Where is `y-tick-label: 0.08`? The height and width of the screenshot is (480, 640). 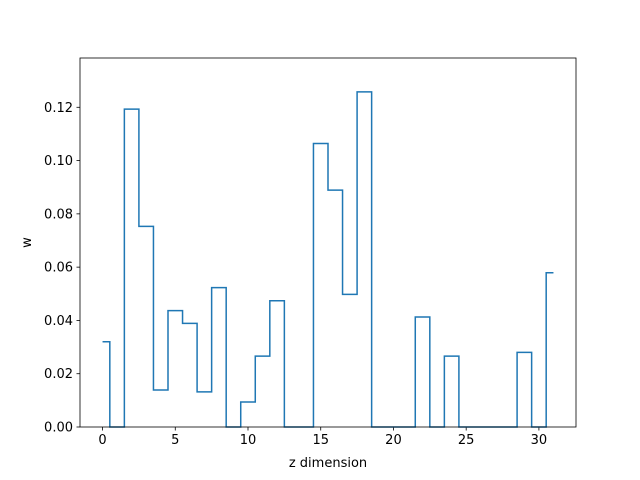
y-tick-label: 0.08 is located at coordinates (58, 214).